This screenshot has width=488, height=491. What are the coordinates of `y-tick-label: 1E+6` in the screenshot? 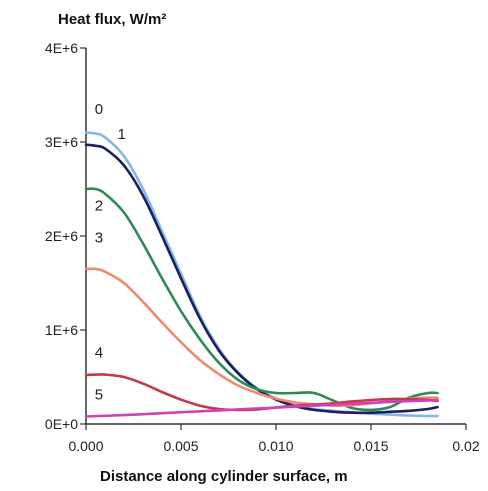 It's located at (61, 330).